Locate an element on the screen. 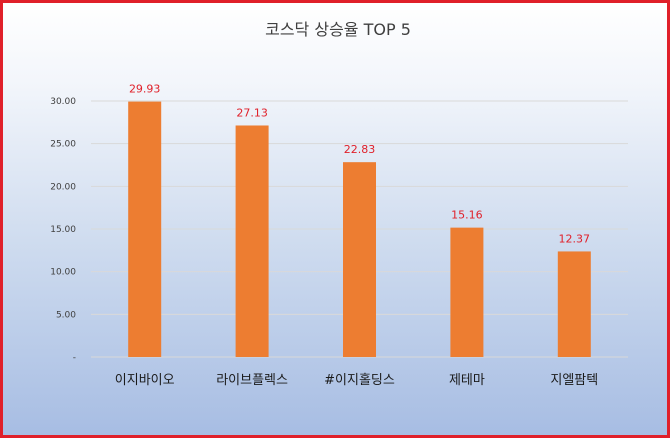 This screenshot has width=670, height=441. y-tick-label: 15.00 is located at coordinates (63, 230).